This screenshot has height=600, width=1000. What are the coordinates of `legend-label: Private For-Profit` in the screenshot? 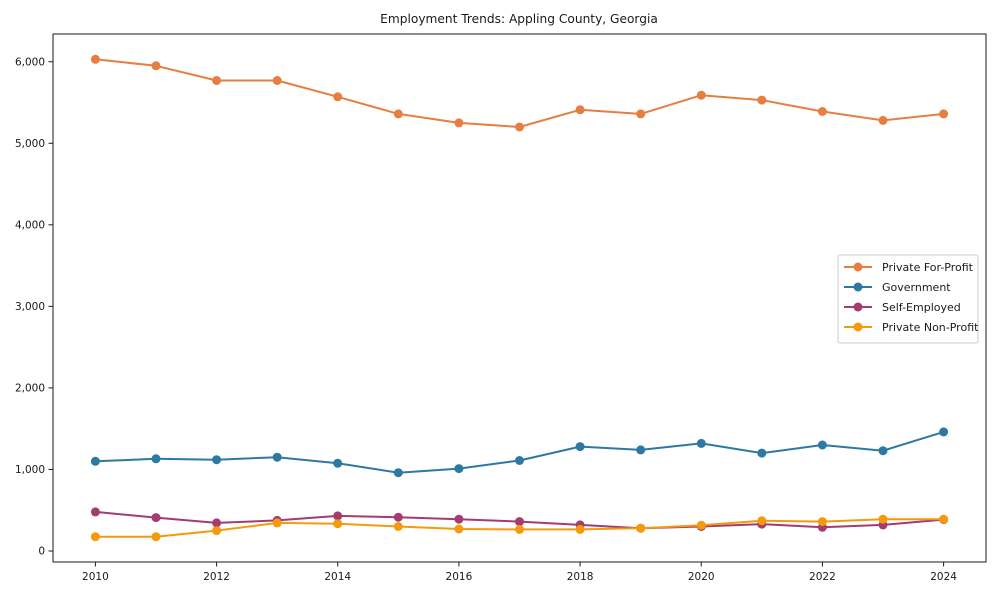 It's located at (928, 267).